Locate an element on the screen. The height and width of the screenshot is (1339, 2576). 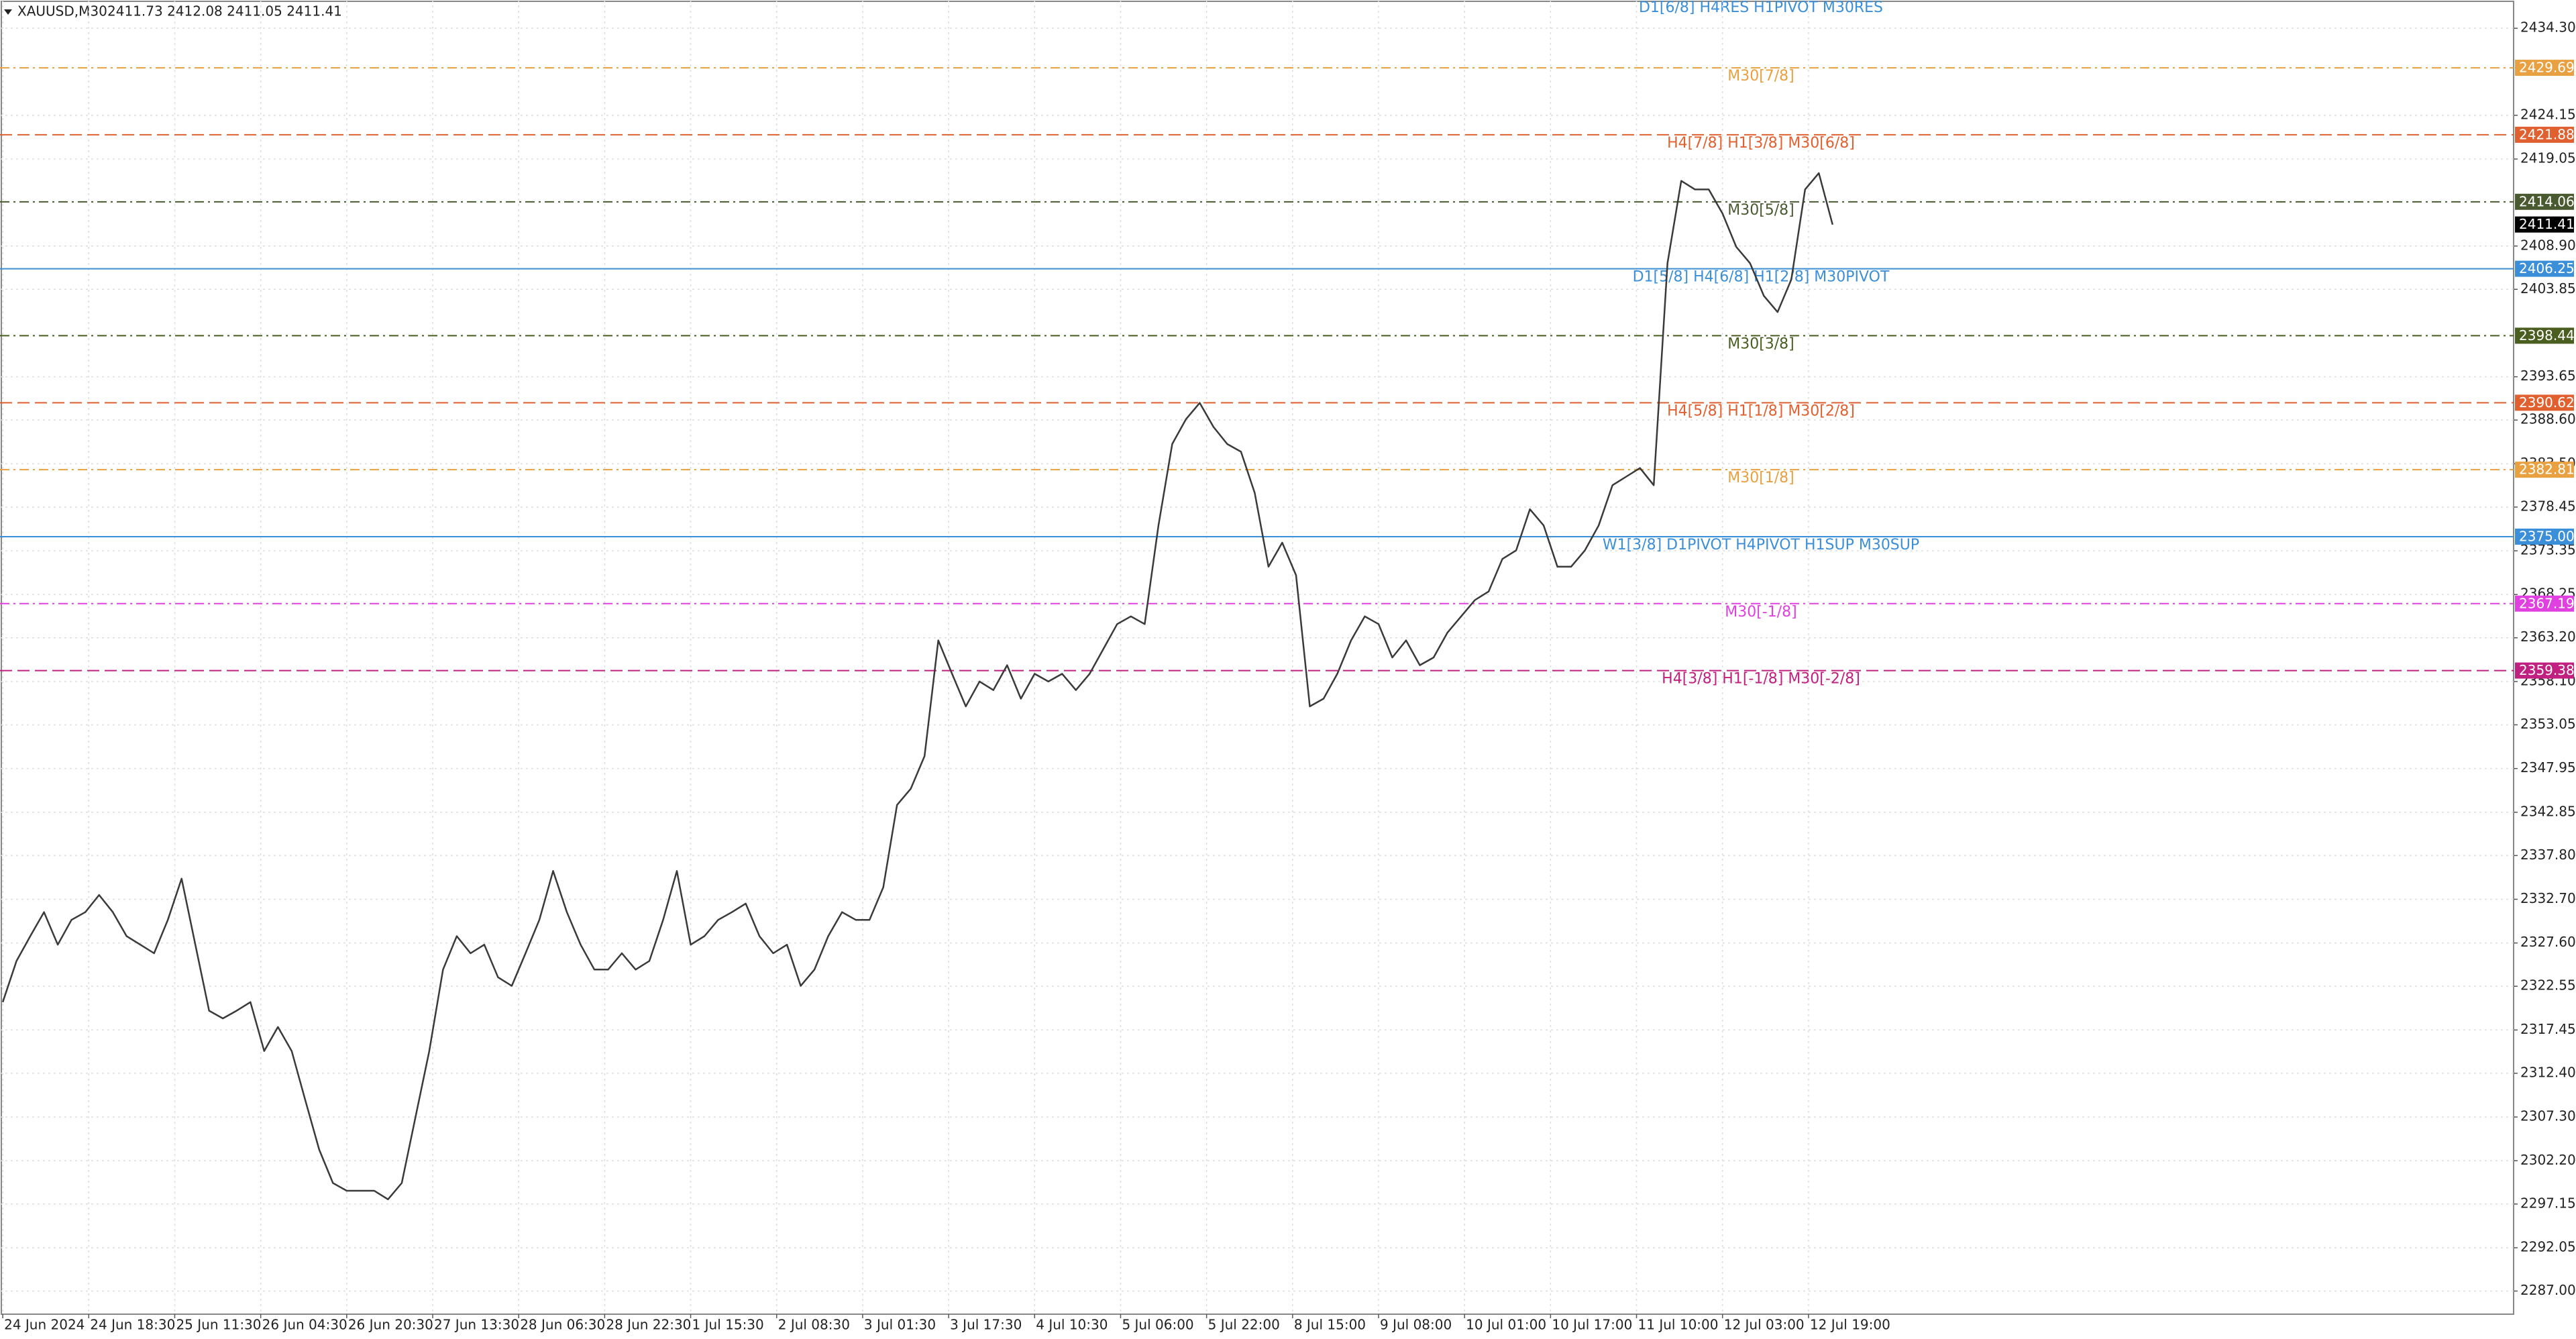
x-tick-label: 5 Jul 22:00 is located at coordinates (1244, 1325).